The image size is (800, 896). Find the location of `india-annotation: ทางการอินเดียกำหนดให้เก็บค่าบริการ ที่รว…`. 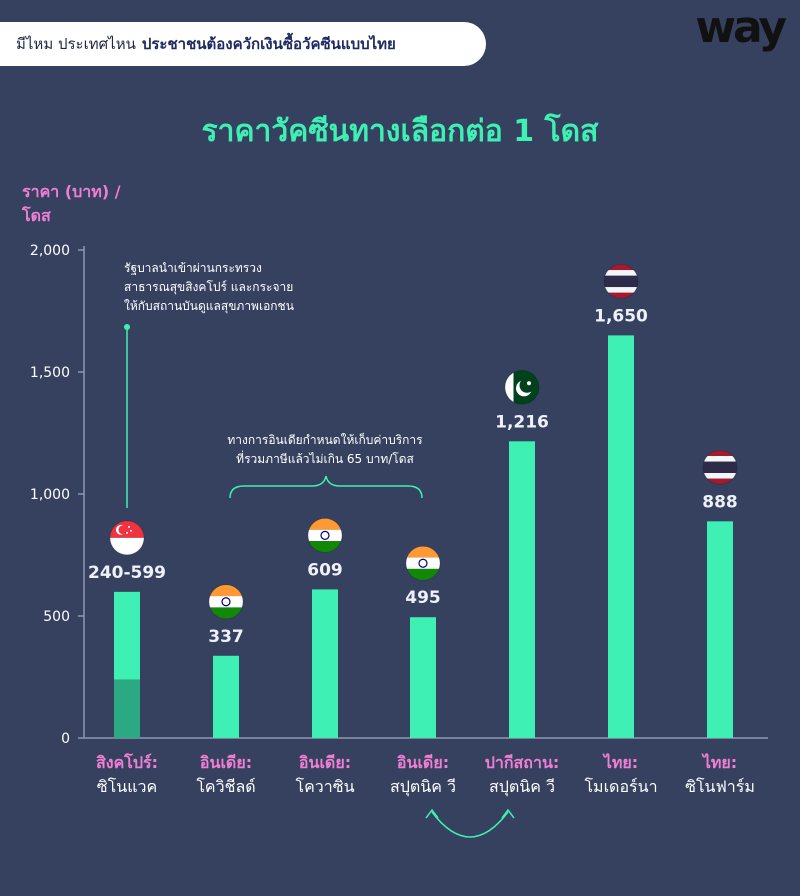

india-annotation: ทางการอินเดียกำหนดให้เก็บค่าบริการ ที่รว… is located at coordinates (325, 450).